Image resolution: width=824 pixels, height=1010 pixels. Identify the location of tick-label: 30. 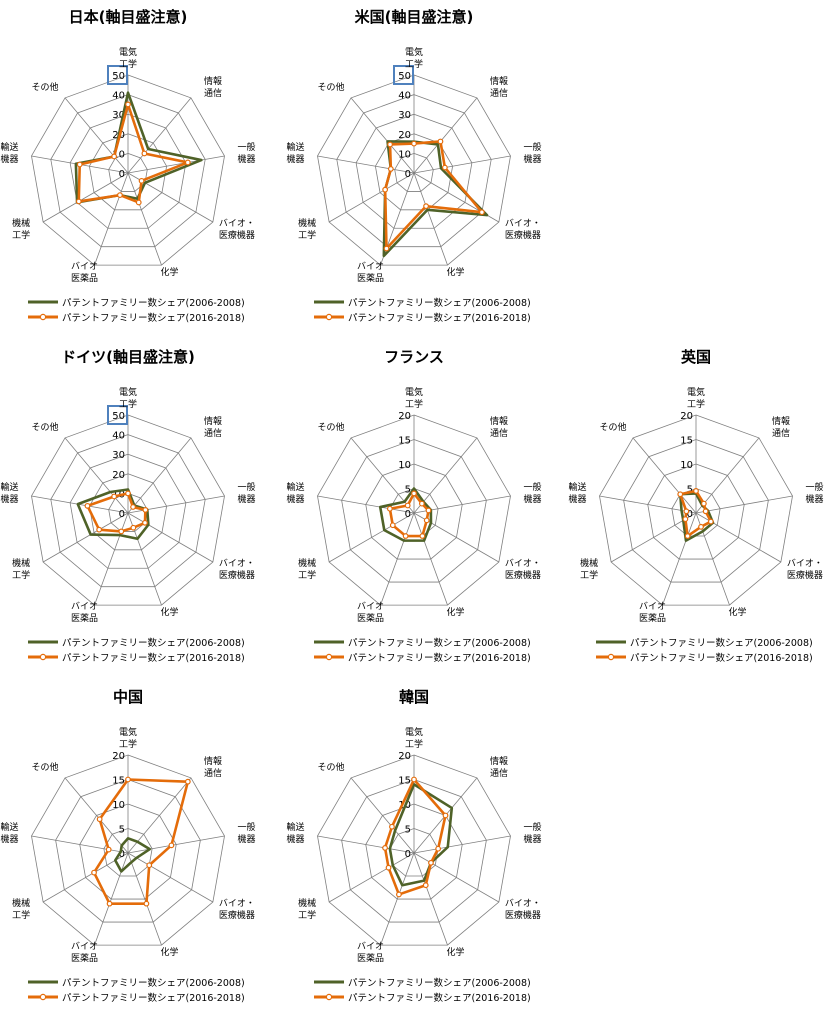
(404, 115).